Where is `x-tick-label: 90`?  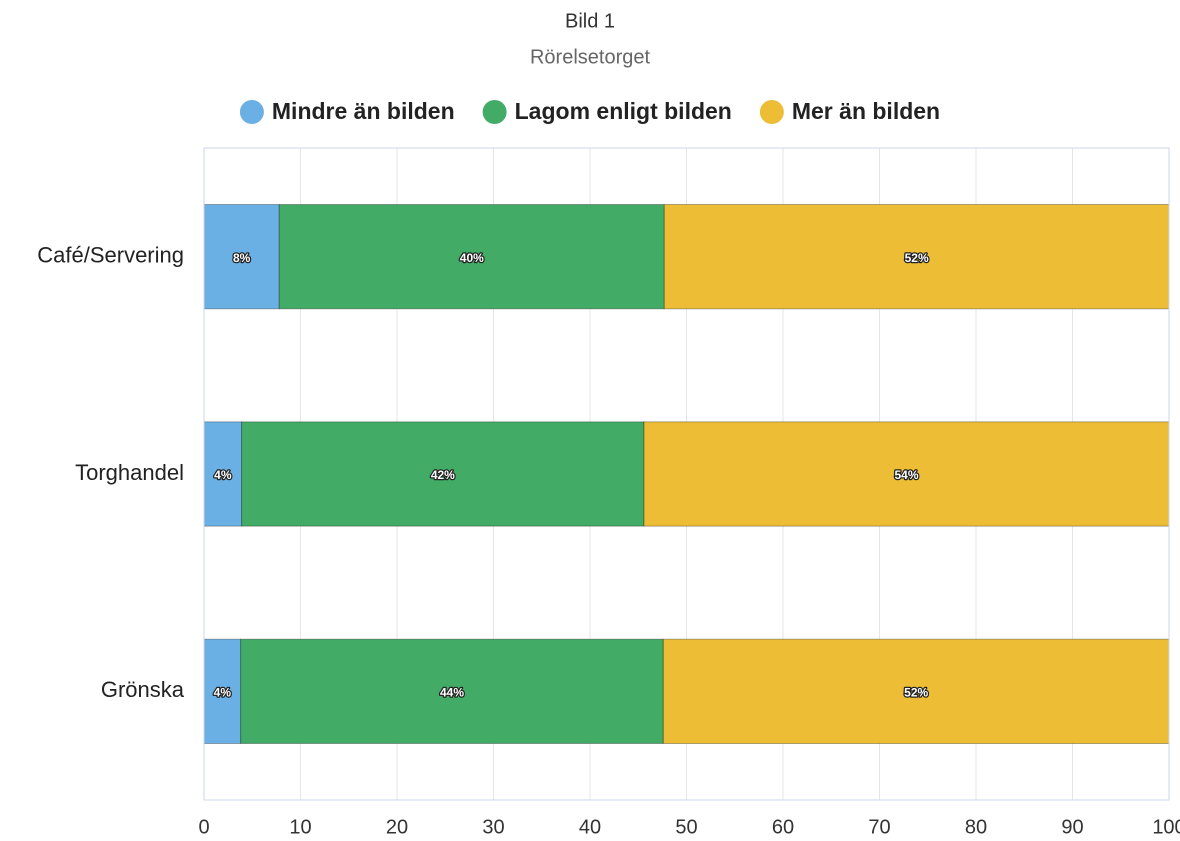
x-tick-label: 90 is located at coordinates (1072, 827).